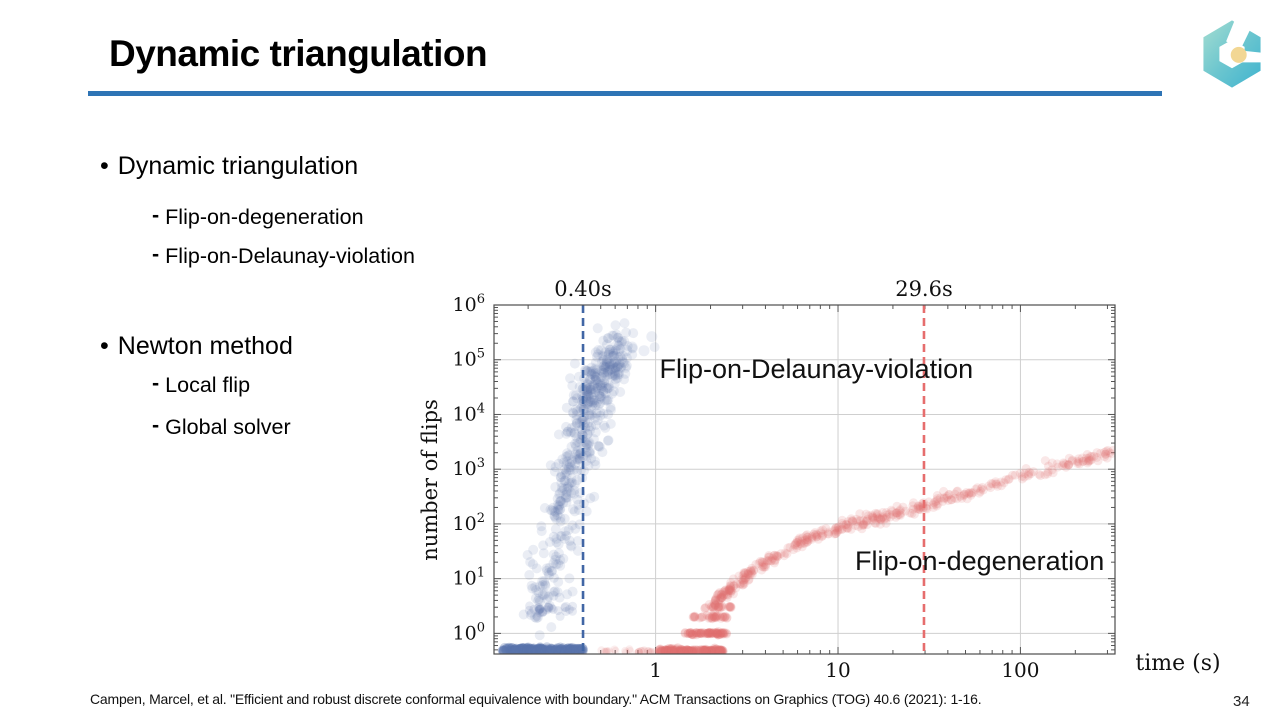  What do you see at coordinates (228, 427) in the screenshot?
I see `bullet-sublabel: Global solver` at bounding box center [228, 427].